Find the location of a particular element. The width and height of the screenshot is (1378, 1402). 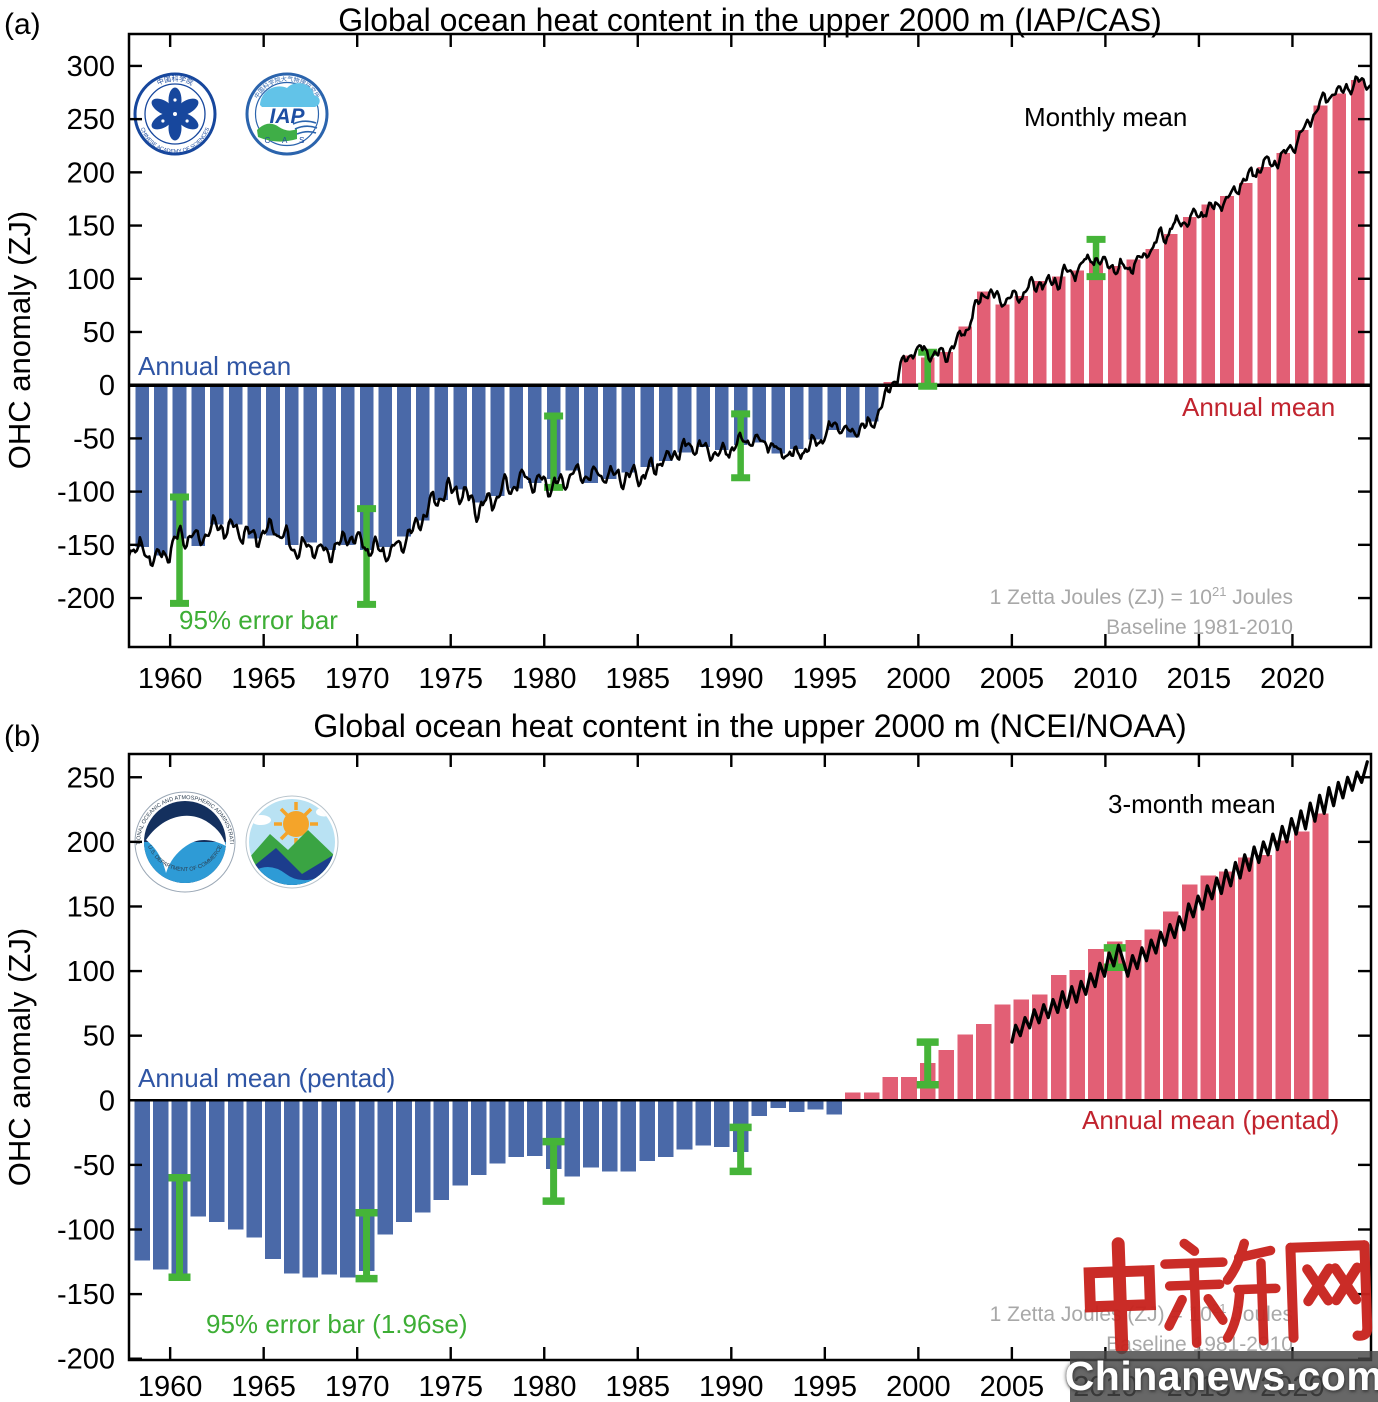

bar-1962 is located at coordinates (217, 1161).